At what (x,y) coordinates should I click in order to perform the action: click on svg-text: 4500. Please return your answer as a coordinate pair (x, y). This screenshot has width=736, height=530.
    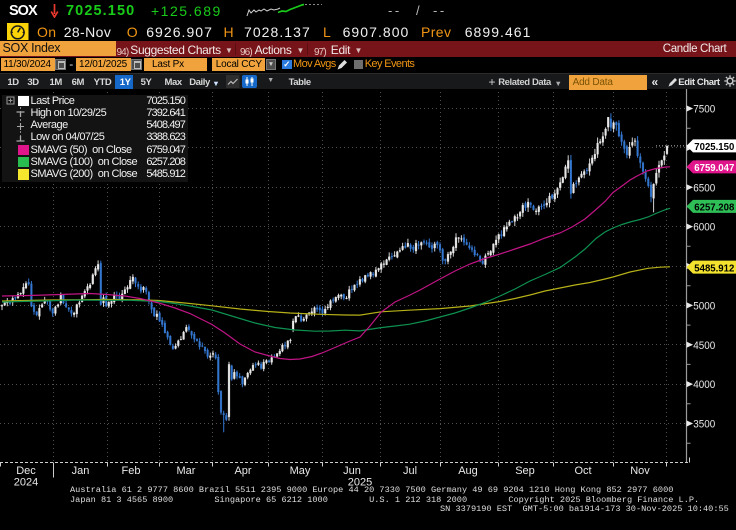
    Looking at the image, I should click on (704, 346).